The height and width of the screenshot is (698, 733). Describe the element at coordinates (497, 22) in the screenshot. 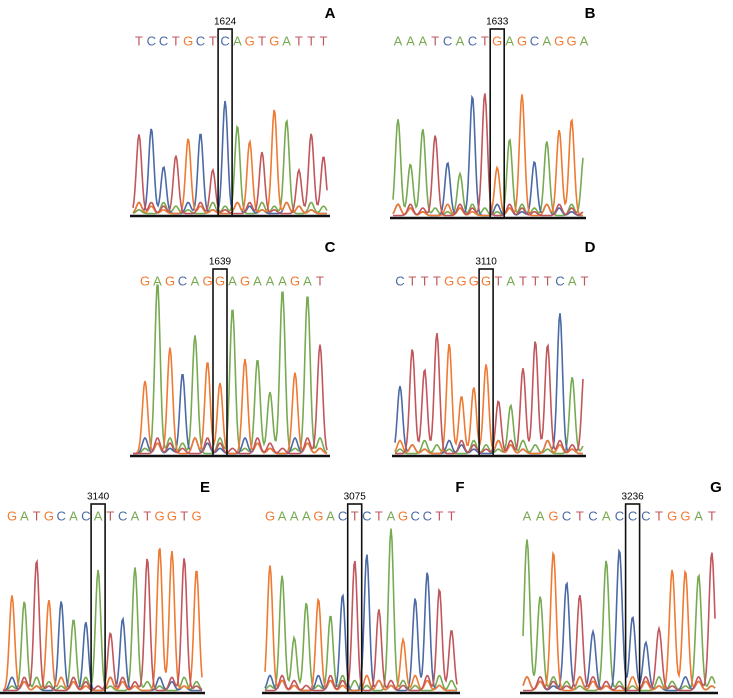

I see `position-label: 1633` at that location.